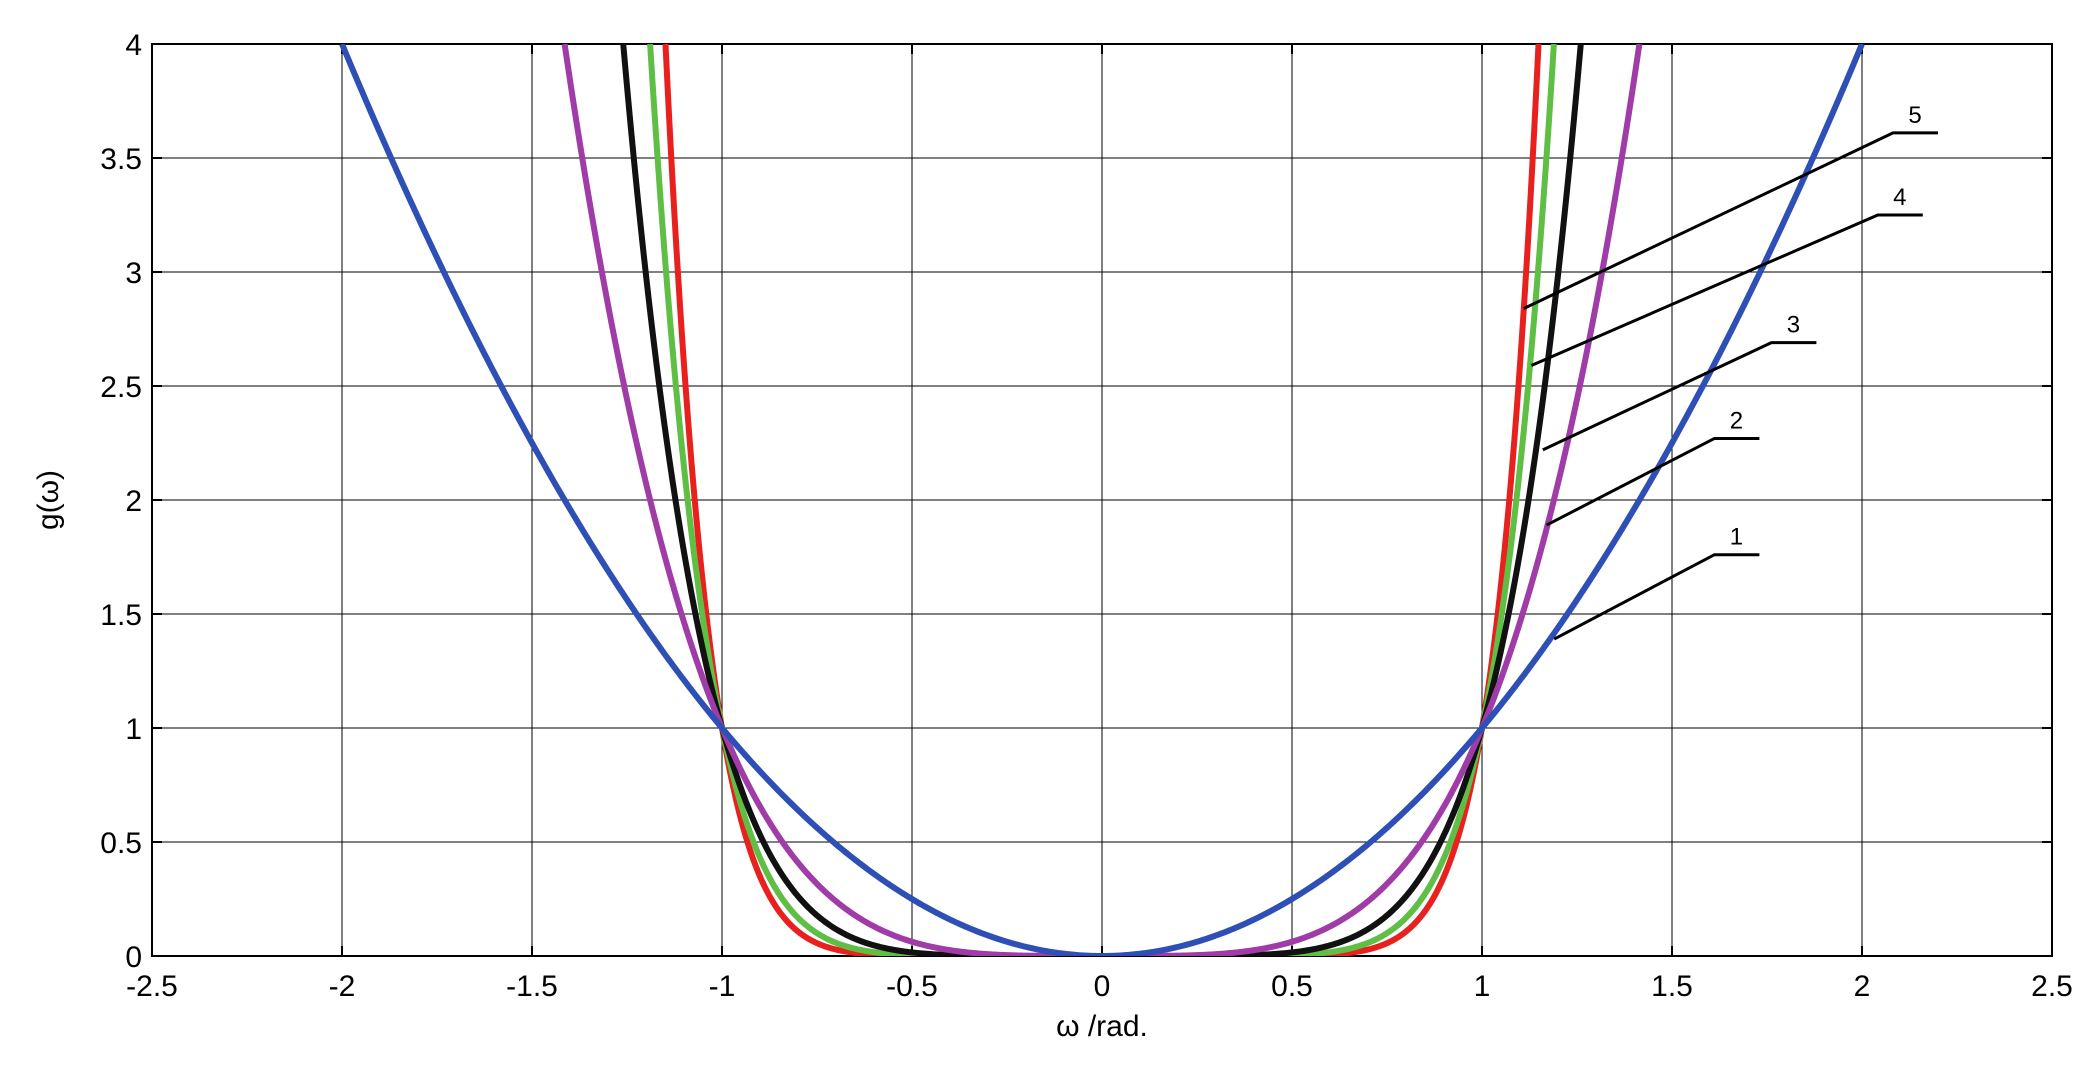 Image resolution: width=2100 pixels, height=1076 pixels. Describe the element at coordinates (152, 986) in the screenshot. I see `x-tick-label: -2.5` at that location.